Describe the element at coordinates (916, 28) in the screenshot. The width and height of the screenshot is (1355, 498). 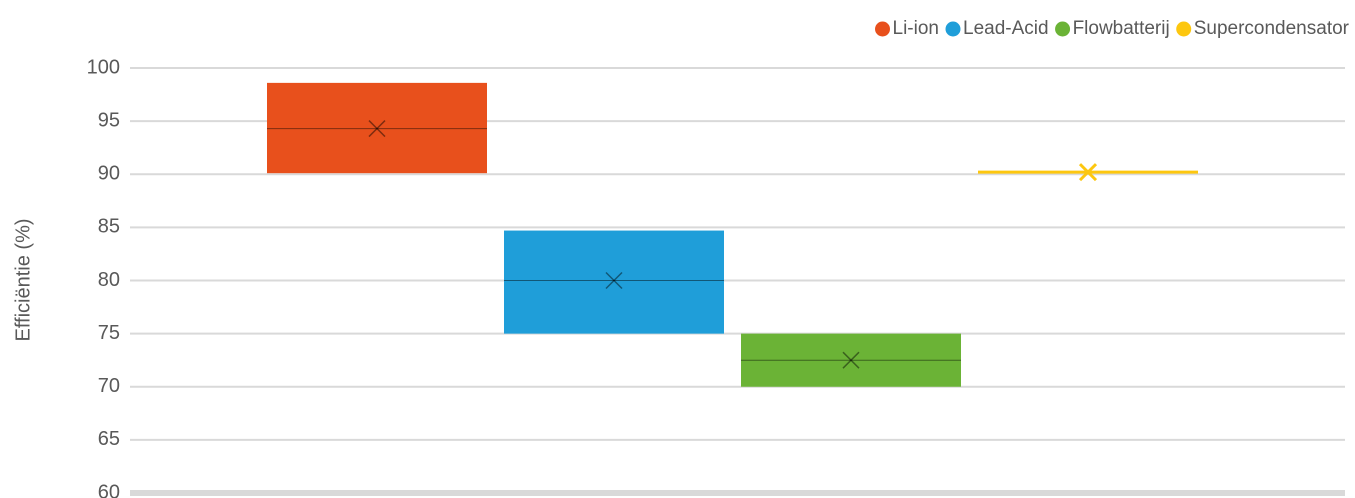
I see `legend-label: Li-ion` at that location.